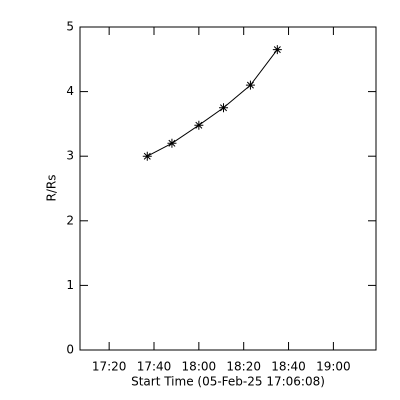 Image resolution: width=400 pixels, height=400 pixels. What do you see at coordinates (228, 382) in the screenshot?
I see `x-axis-title: Start Time (05-Feb-25 17:06:08)` at bounding box center [228, 382].